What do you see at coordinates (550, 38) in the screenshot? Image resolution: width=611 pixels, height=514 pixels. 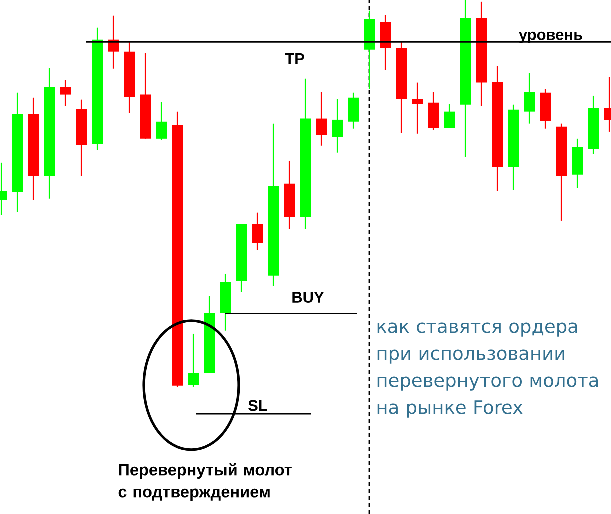 I see `ref-line-label: уровень` at bounding box center [550, 38].